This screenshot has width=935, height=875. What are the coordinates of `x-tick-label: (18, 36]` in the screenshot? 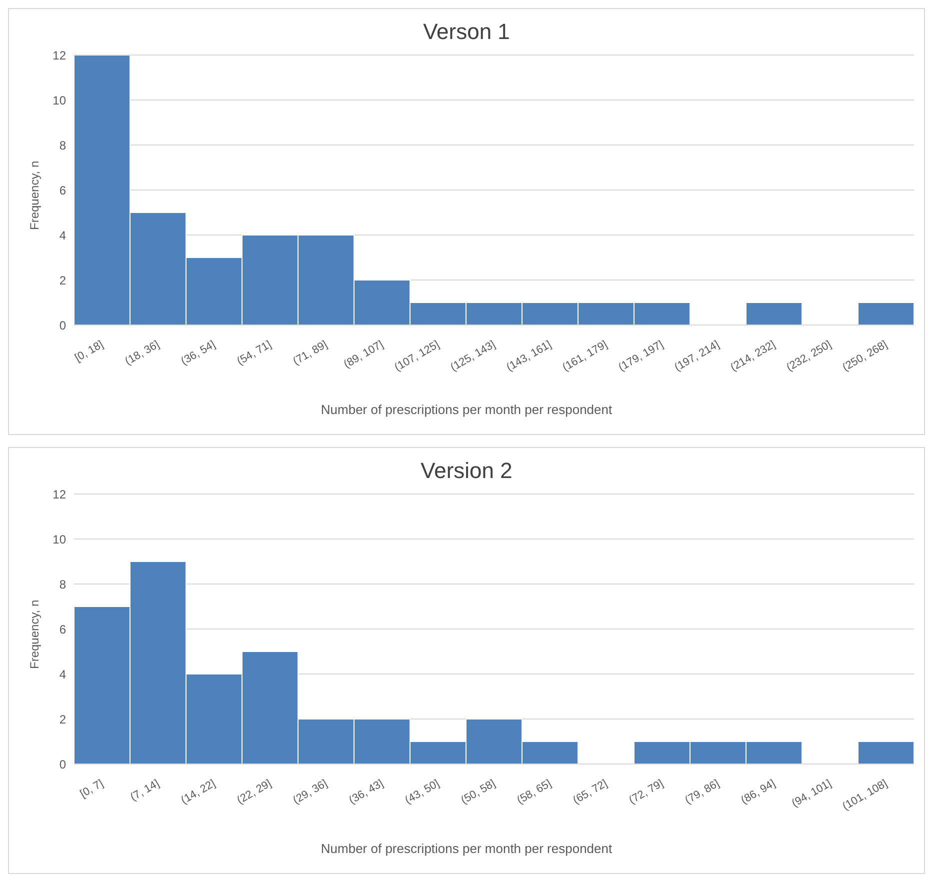 It's located at (142, 353).